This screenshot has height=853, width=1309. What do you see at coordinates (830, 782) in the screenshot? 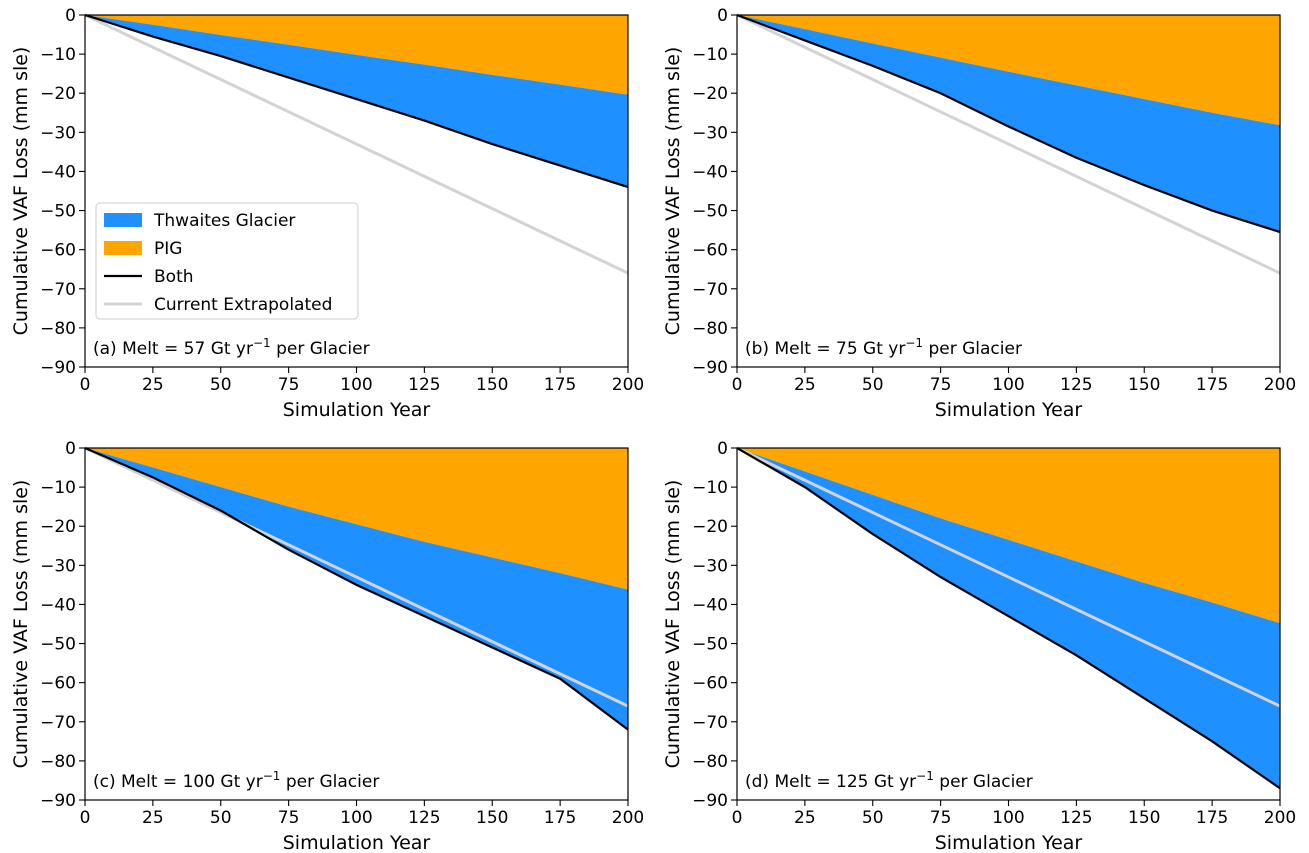
I see `annotation-prefix: (d) Melt = 125 Gt yr` at bounding box center [830, 782].